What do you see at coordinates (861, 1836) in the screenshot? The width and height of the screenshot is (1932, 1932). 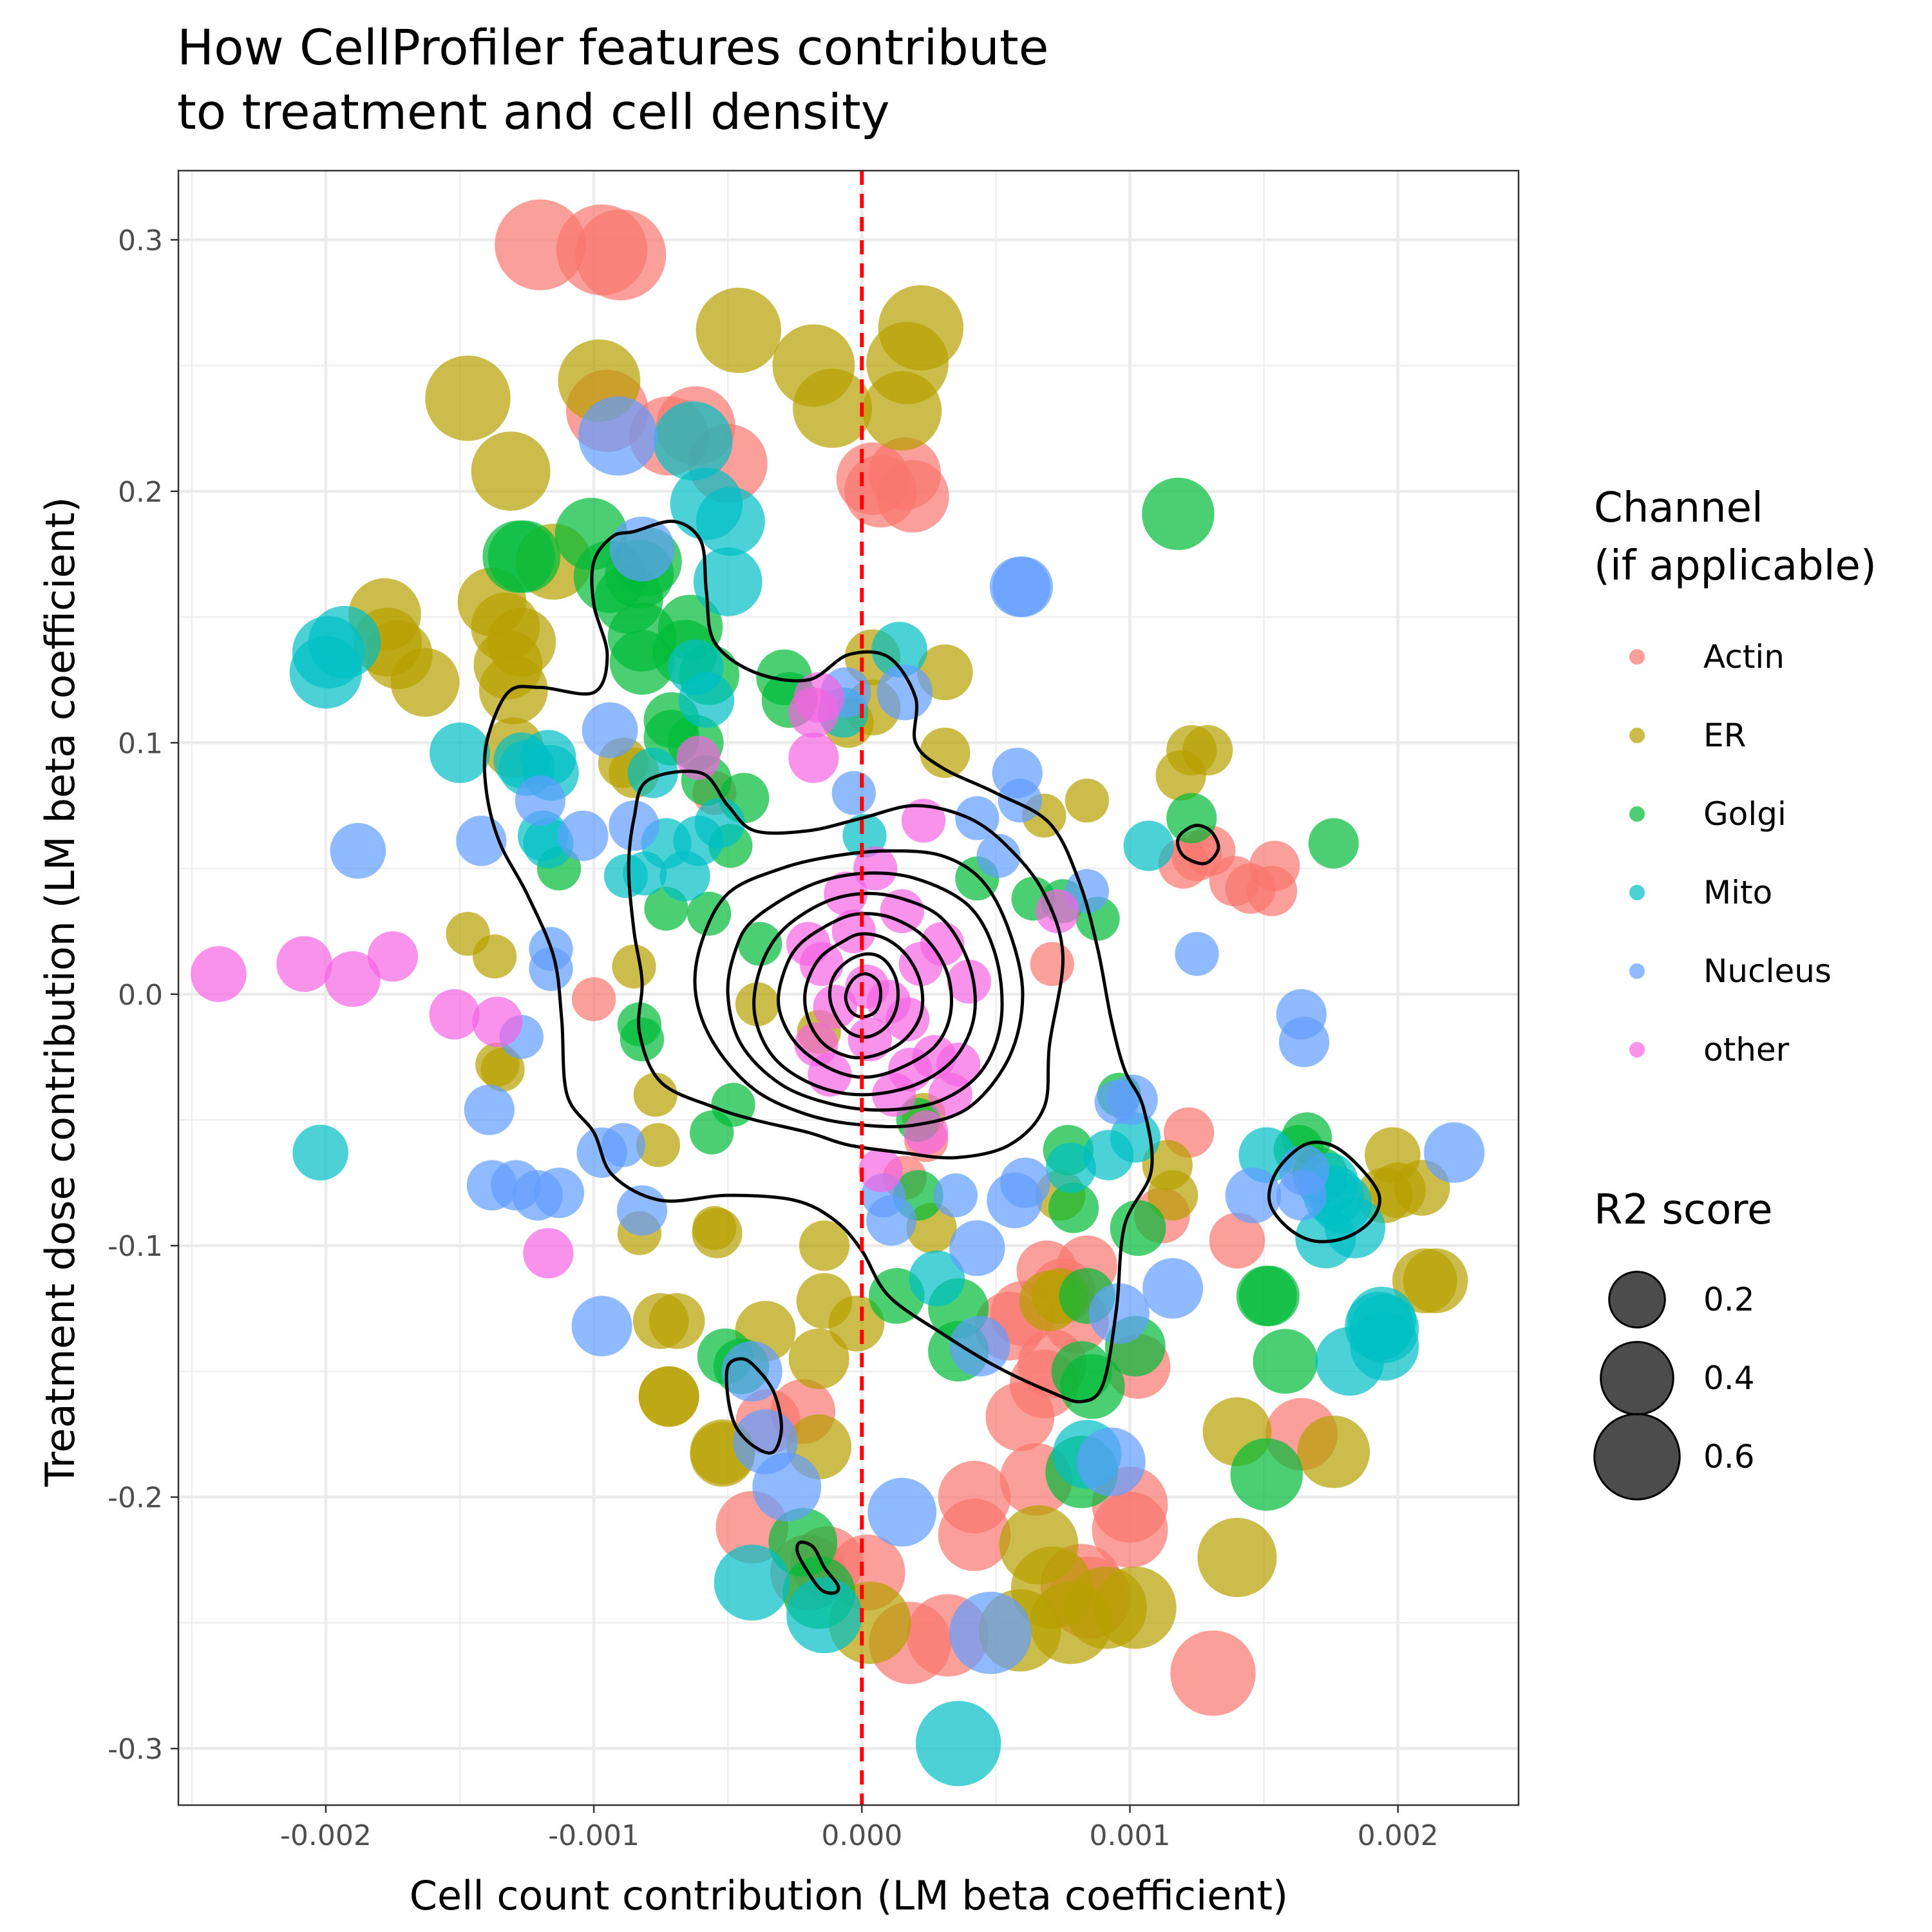 I see `x-tick-label: 0.000` at bounding box center [861, 1836].